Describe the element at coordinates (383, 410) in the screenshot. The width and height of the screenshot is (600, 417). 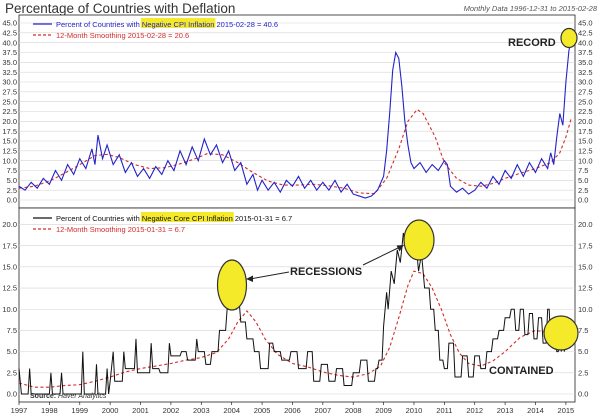
I see `x-tick-label: 2009` at that location.